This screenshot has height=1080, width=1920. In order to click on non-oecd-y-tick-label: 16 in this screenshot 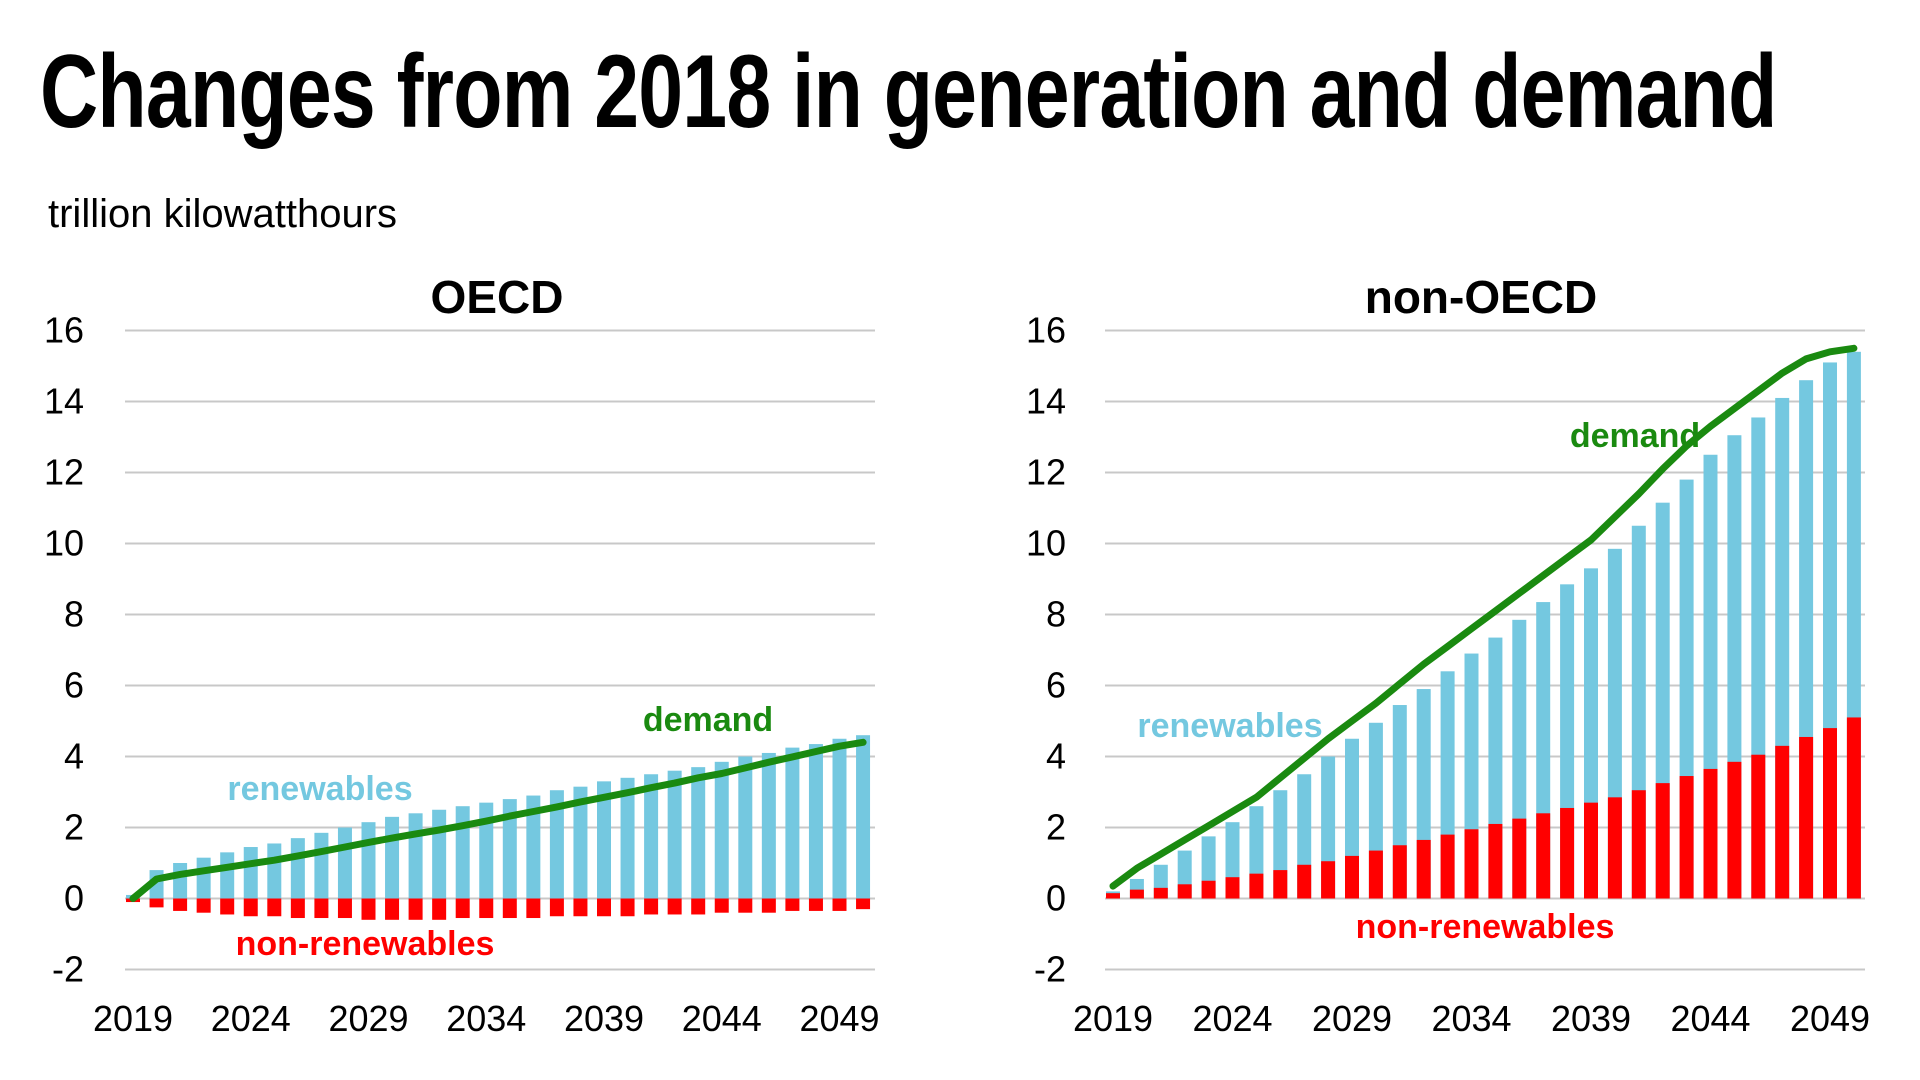, I will do `click(1046, 330)`.